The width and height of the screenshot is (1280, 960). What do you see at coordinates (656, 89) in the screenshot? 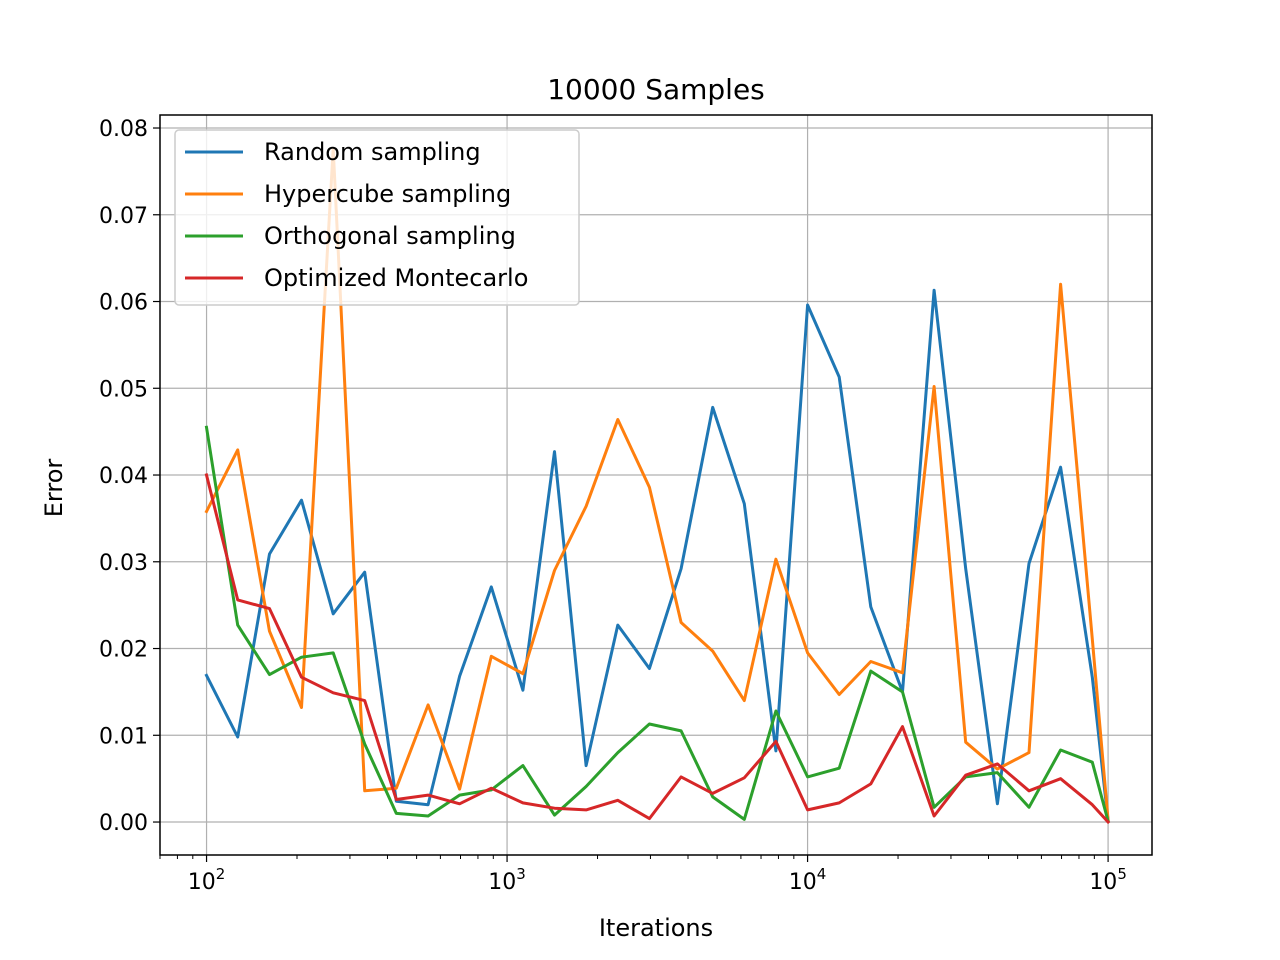
I see `chart-title: 10000 Samples` at bounding box center [656, 89].